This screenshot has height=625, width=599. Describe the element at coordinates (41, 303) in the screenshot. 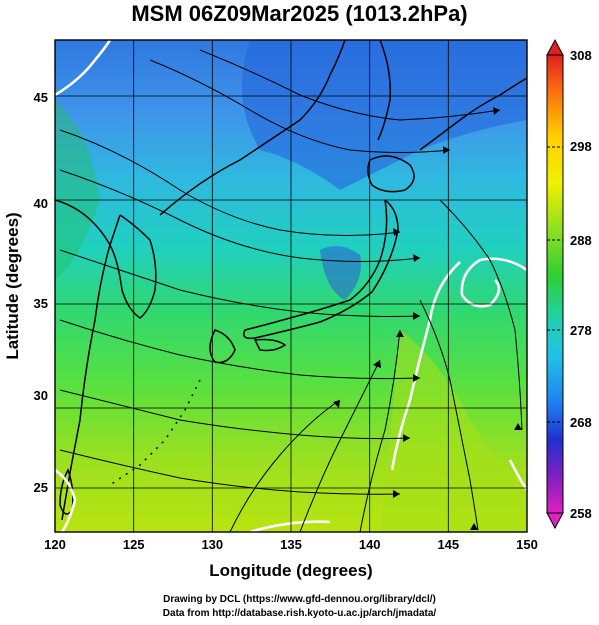

I see `y-tick-35: 35` at that location.